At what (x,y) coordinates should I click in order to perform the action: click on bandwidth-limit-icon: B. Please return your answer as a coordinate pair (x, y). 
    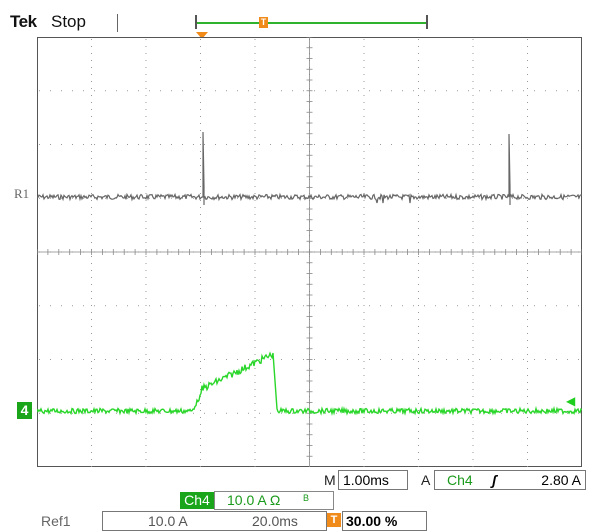
    Looking at the image, I should click on (306, 498).